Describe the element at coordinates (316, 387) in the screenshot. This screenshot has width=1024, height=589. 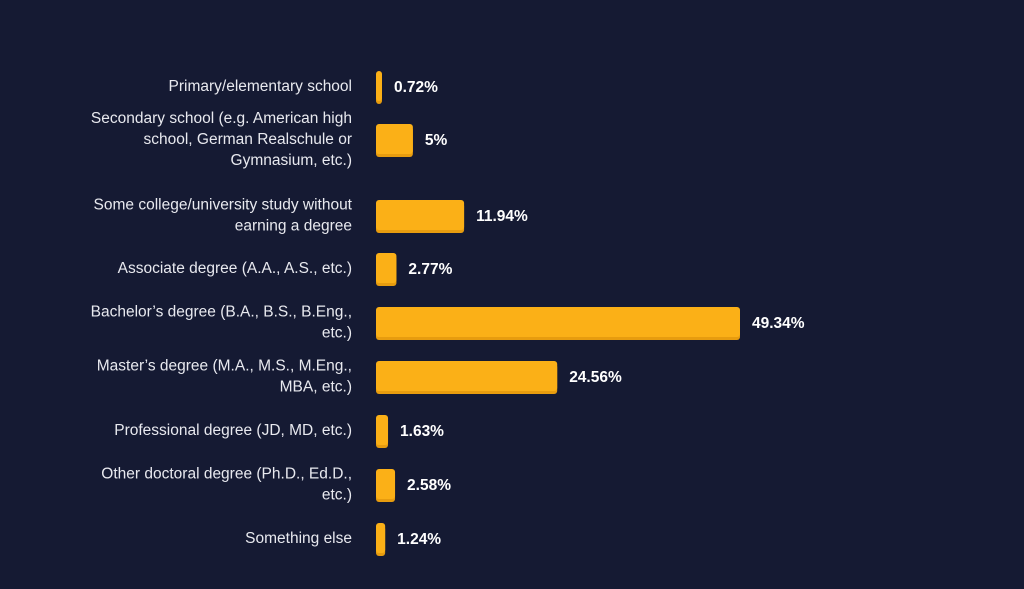
I see `category-label-line: MBA, etc.)` at that location.